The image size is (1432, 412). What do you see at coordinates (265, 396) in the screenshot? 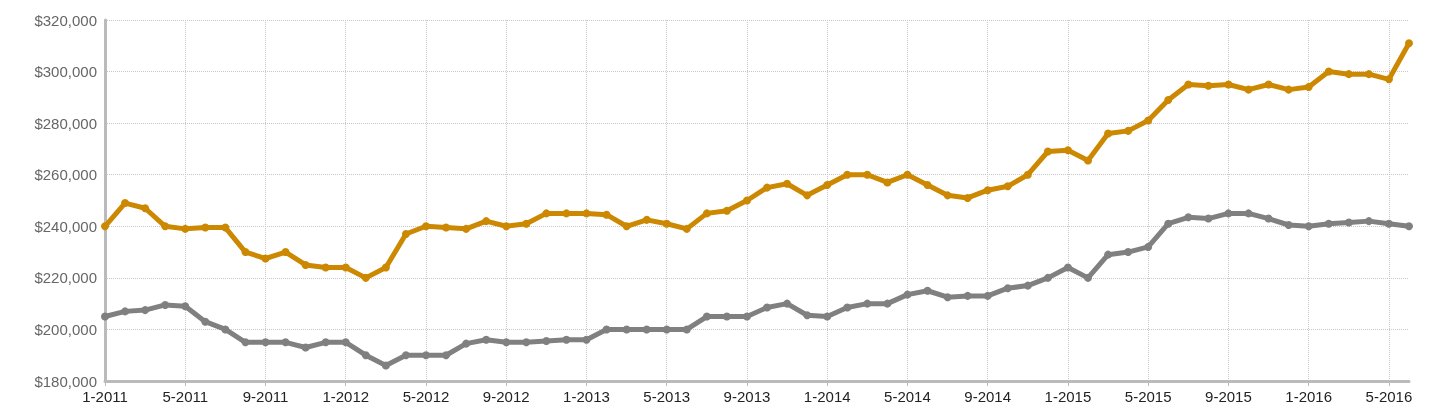
I see `x-tick-label: 9-2011` at bounding box center [265, 396].